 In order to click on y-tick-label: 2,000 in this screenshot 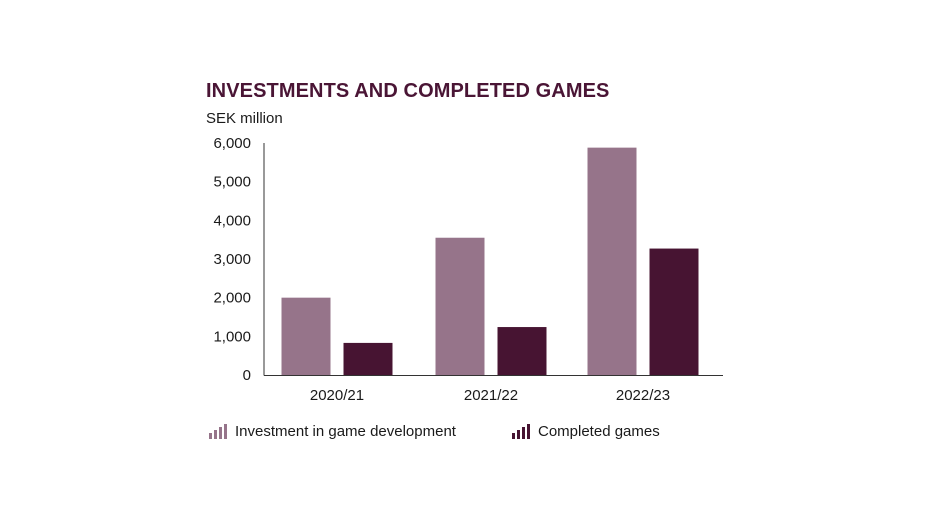, I will do `click(232, 298)`.